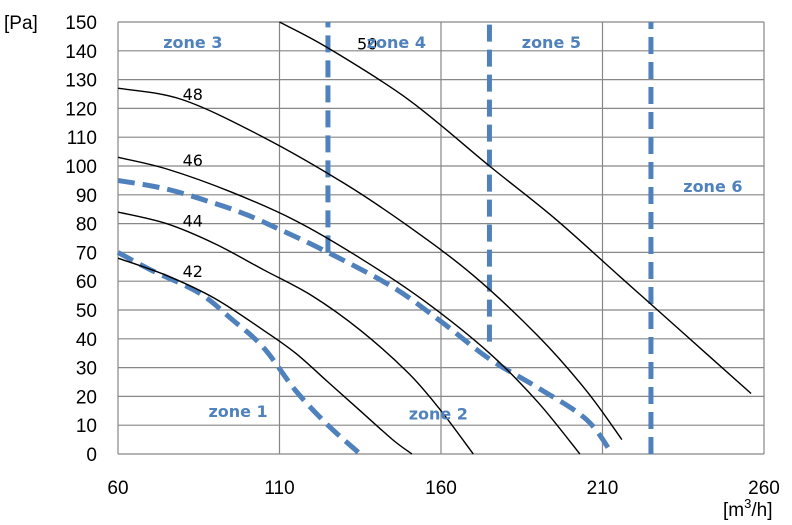 The width and height of the screenshot is (792, 525). Describe the element at coordinates (603, 488) in the screenshot. I see `x-tick-210: 210` at that location.